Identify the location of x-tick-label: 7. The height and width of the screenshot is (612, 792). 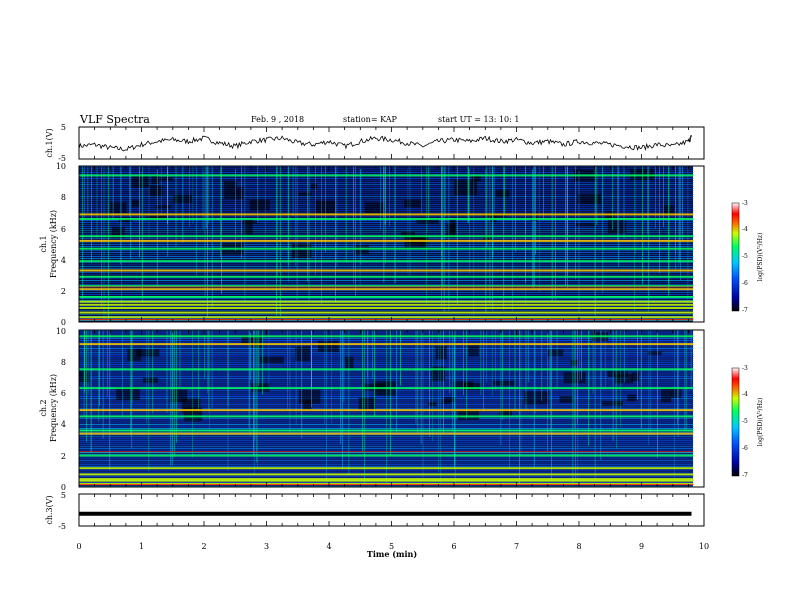
(516, 546).